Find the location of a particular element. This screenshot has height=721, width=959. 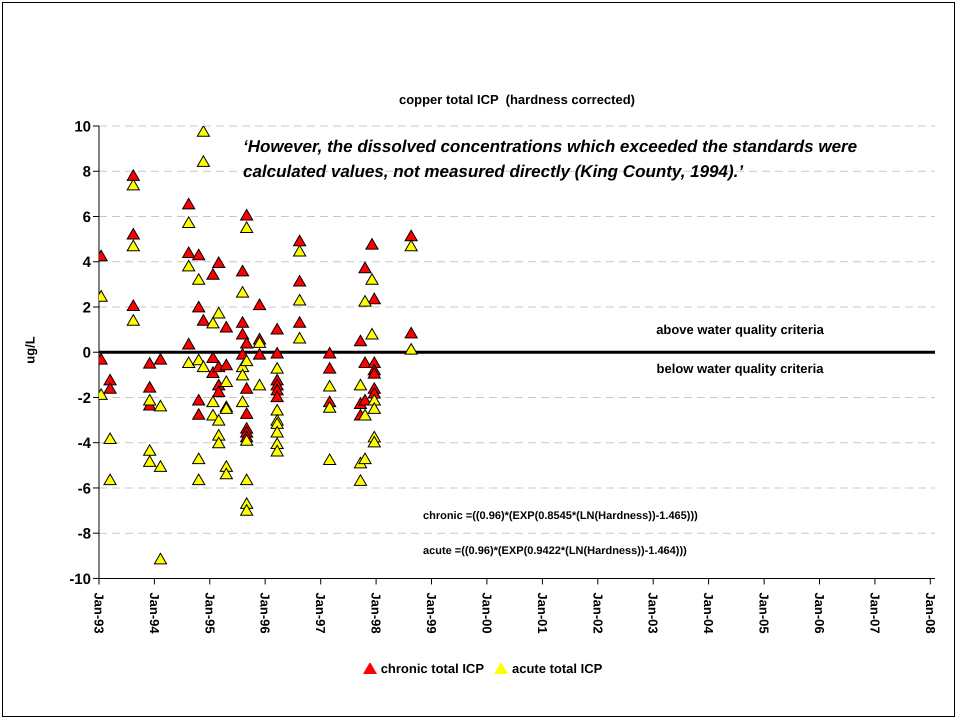

y-tick-label: -10 is located at coordinates (80, 579).